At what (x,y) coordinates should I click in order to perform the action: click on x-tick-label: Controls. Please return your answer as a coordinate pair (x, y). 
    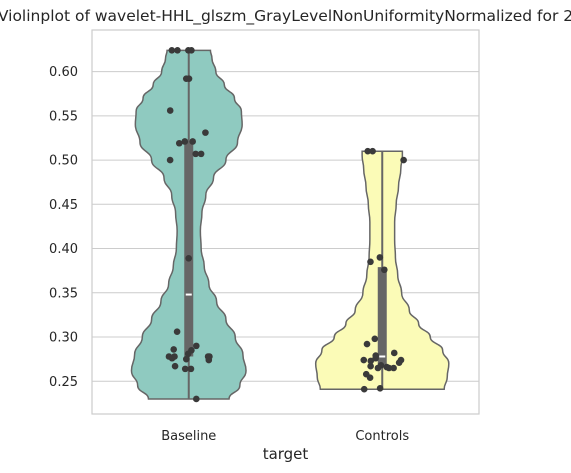
    Looking at the image, I should click on (382, 436).